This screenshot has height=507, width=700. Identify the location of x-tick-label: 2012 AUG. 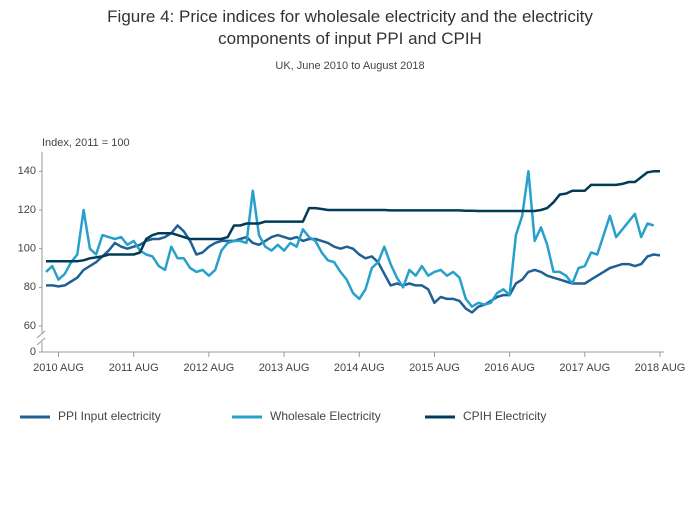
(209, 368).